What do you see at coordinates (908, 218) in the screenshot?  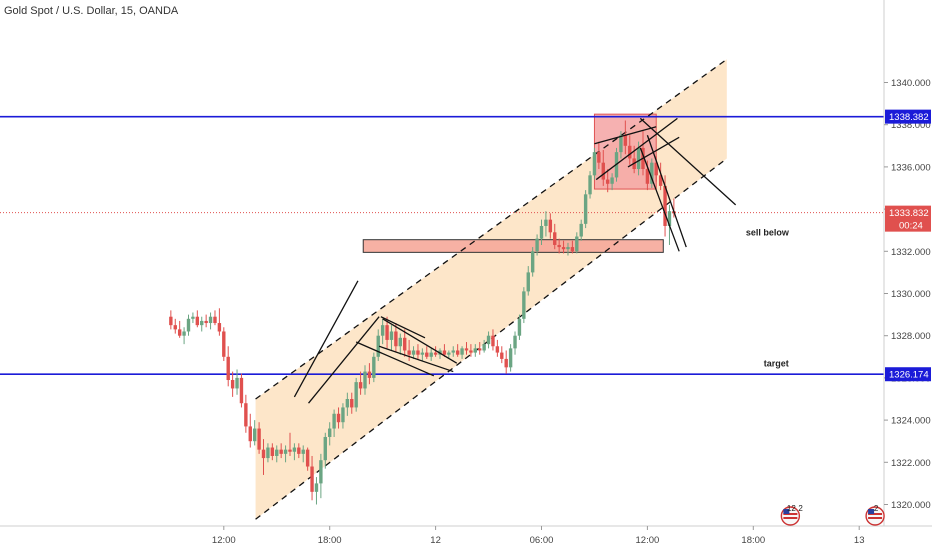 I see `last-price-tag` at bounding box center [908, 218].